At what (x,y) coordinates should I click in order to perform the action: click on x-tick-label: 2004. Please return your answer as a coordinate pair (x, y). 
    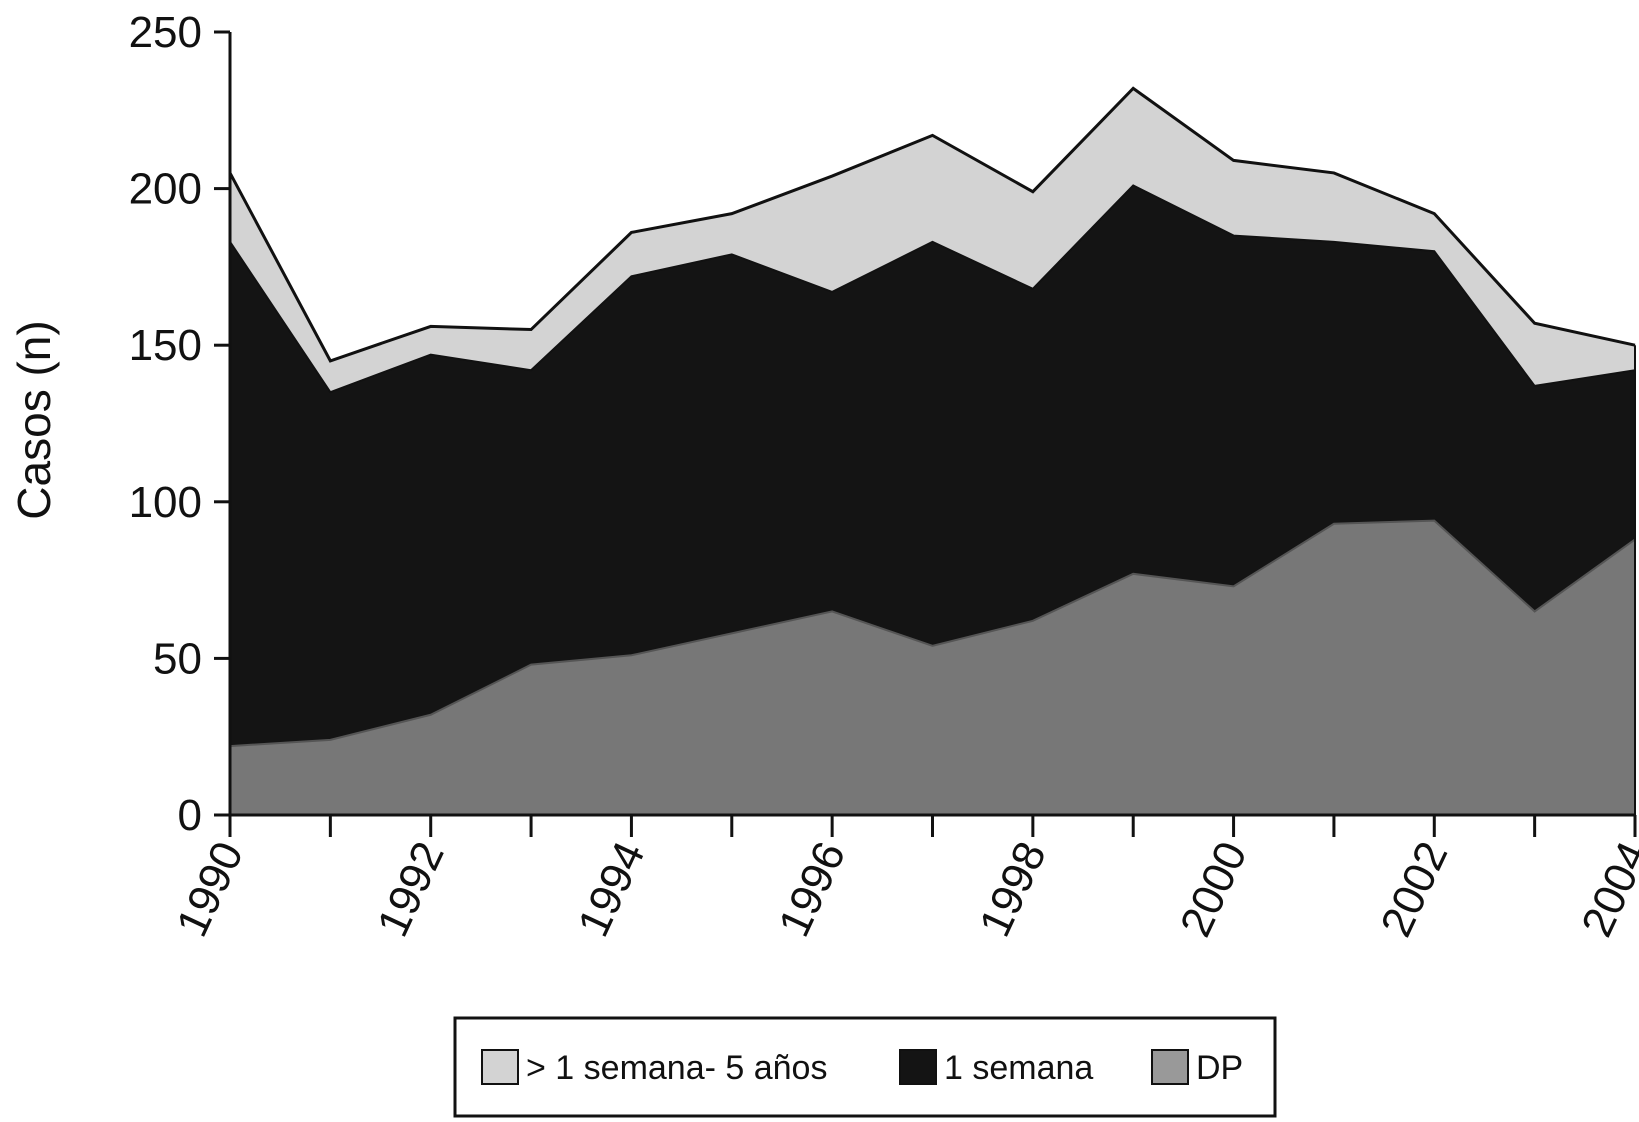
    Looking at the image, I should click on (1605, 889).